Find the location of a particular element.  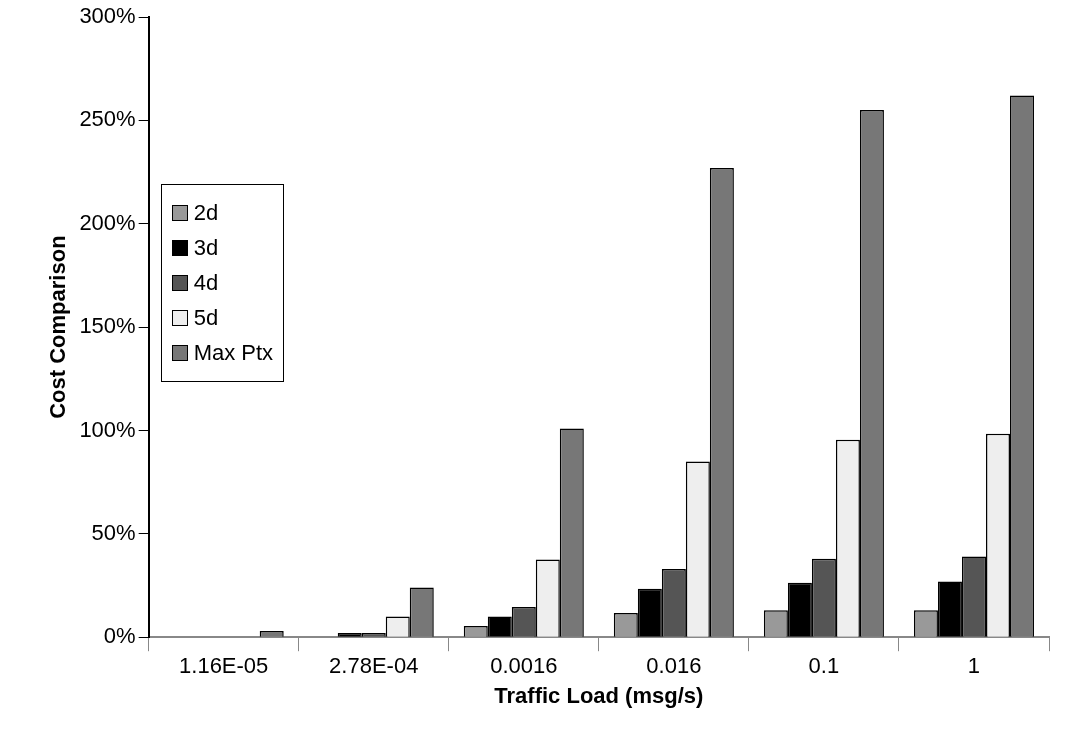

x-tick-label: 1.16E-05 is located at coordinates (224, 666).